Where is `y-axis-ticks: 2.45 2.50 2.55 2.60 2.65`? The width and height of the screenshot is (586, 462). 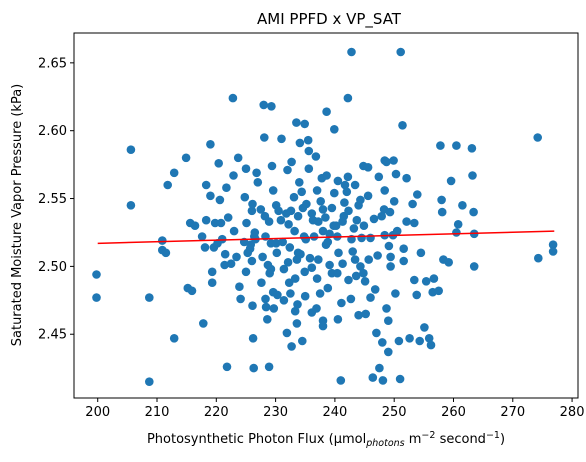 y-axis-ticks: 2.45 2.50 2.55 2.60 2.65 is located at coordinates (56, 199).